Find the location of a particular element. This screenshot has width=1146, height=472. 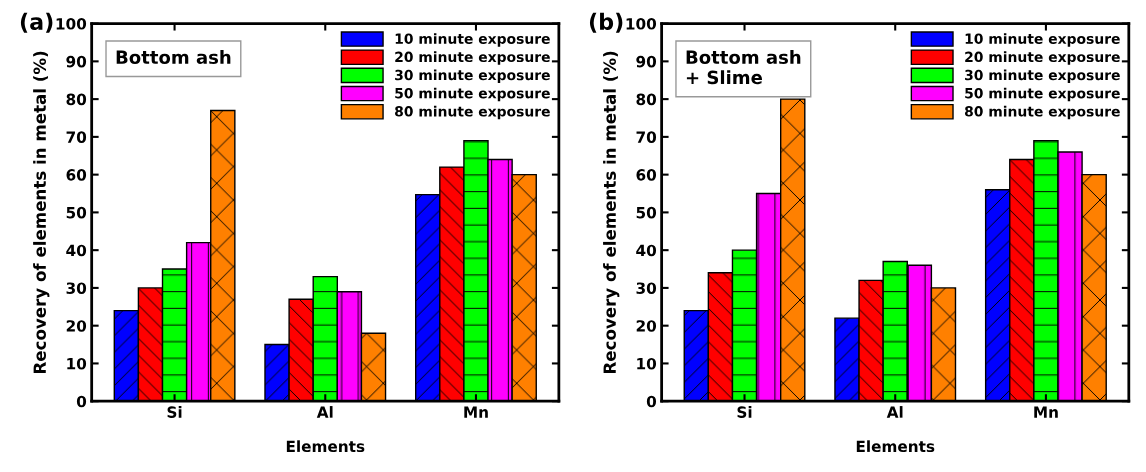

annotation: Bottom ash is located at coordinates (173, 57).